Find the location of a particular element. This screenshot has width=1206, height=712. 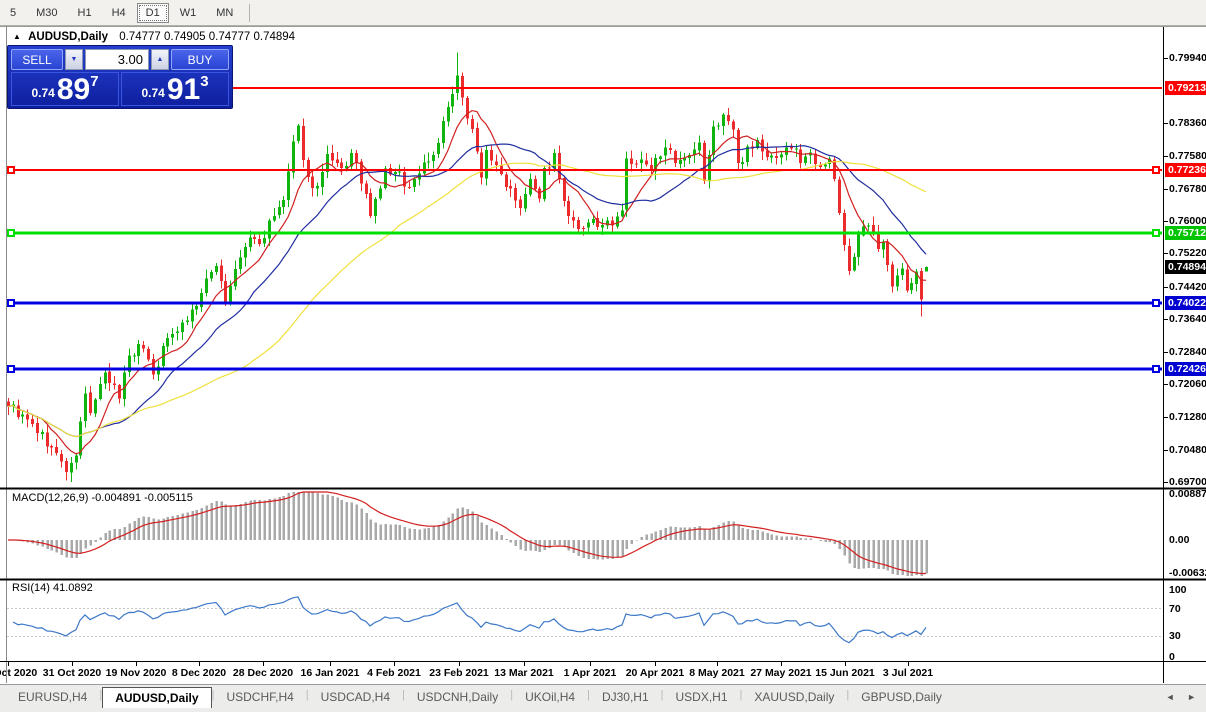

tab-scroll-right-icon: ► is located at coordinates (1191, 697).